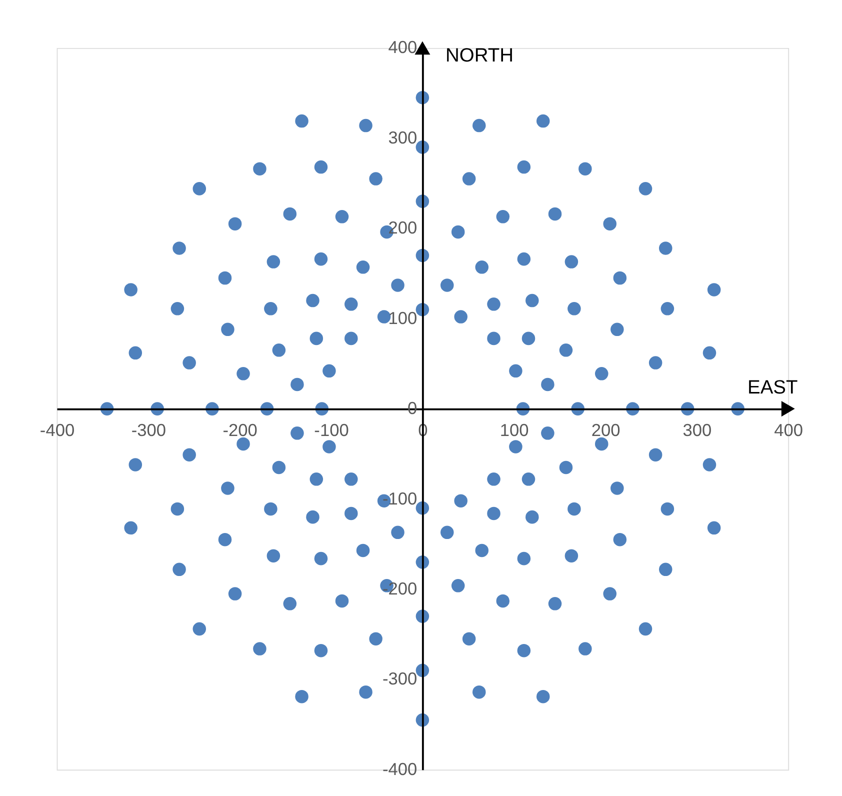  What do you see at coordinates (605, 430) in the screenshot?
I see `x-tick-label: 200` at bounding box center [605, 430].